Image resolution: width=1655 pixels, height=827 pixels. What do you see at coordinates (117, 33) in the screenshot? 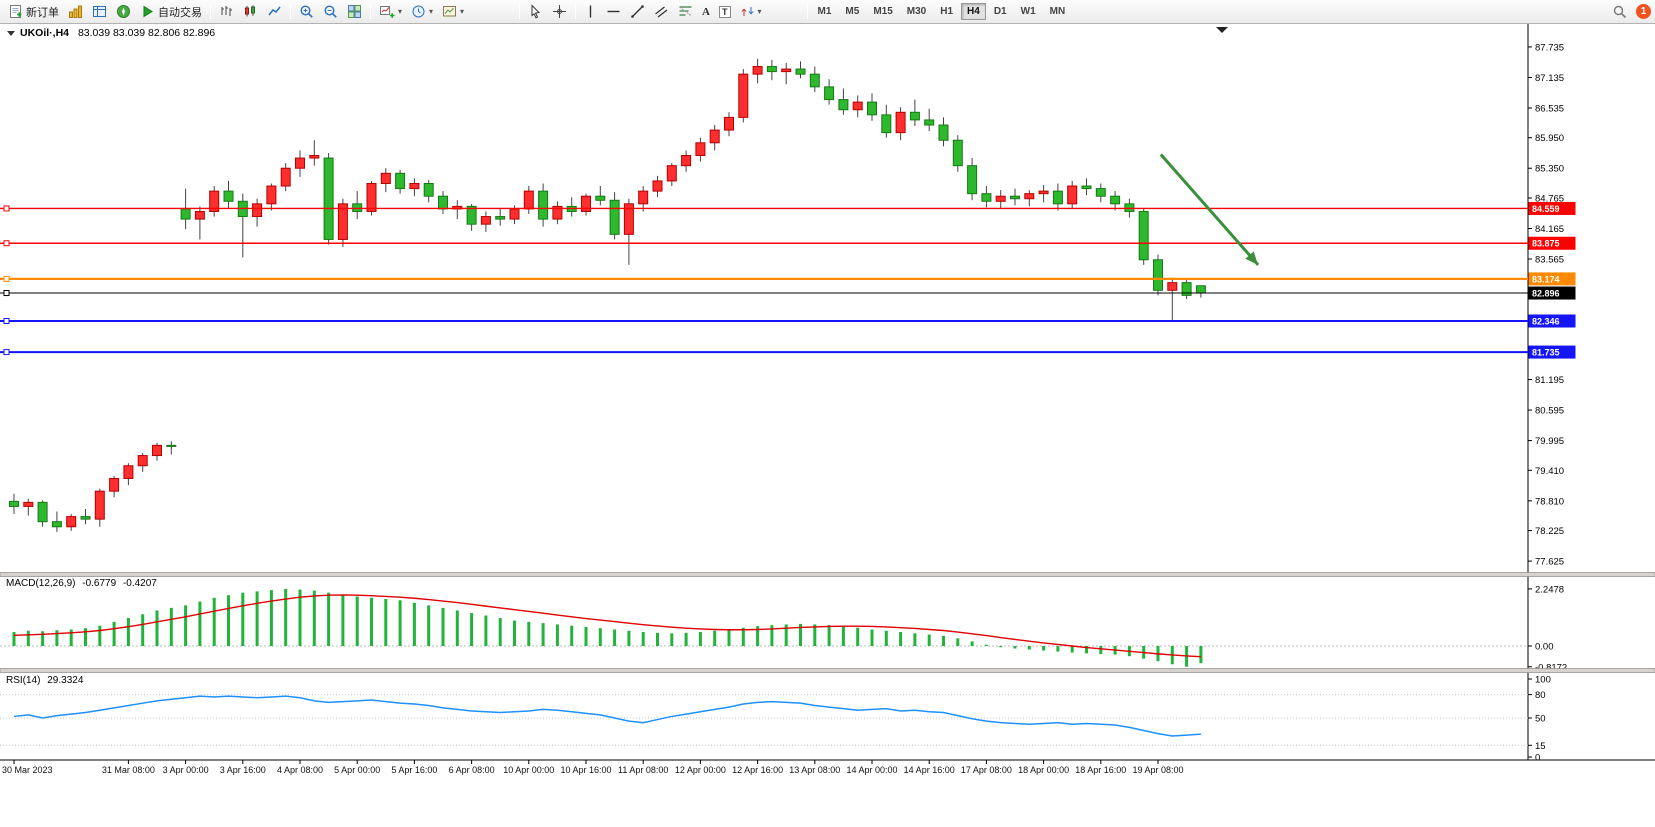
I see `chart-title: UKOil·,H4 83.039 83.039 82.806 82.896` at bounding box center [117, 33].